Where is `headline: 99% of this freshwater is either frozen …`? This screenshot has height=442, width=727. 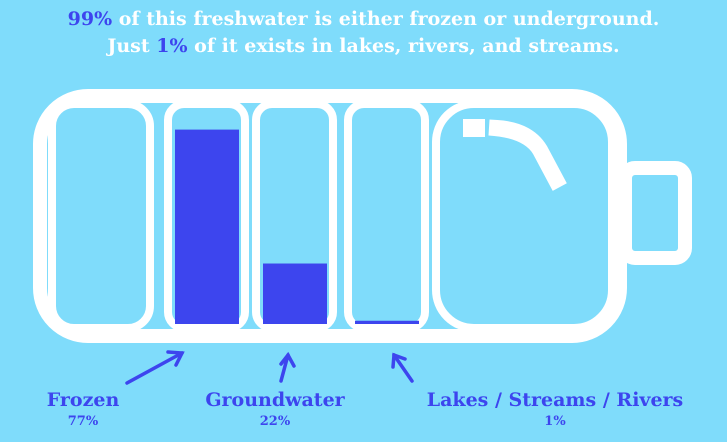 headline: 99% of this freshwater is either frozen … is located at coordinates (363, 33).